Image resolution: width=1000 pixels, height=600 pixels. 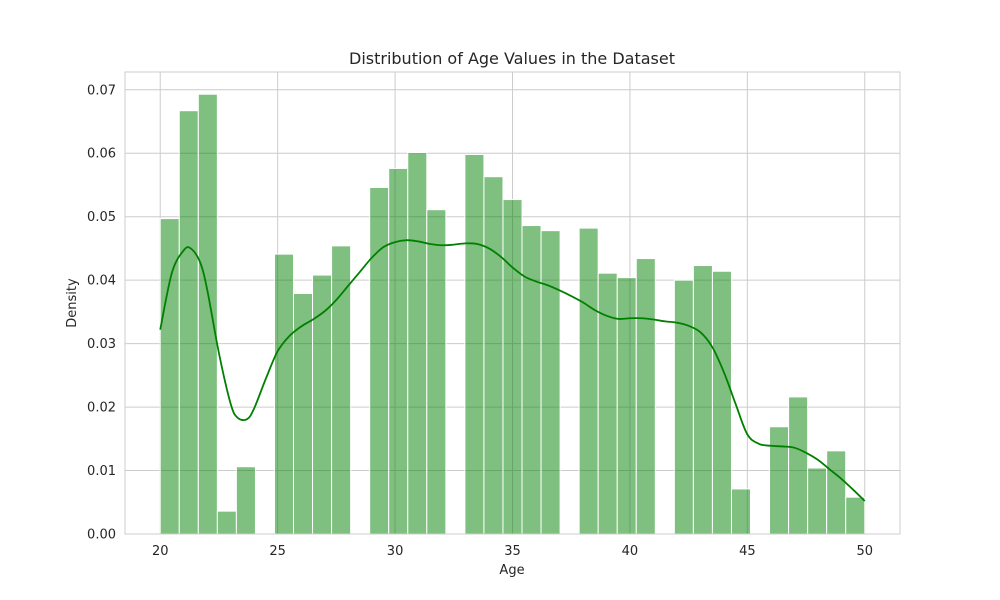 I want to click on x-tick-label: 20, so click(x=160, y=551).